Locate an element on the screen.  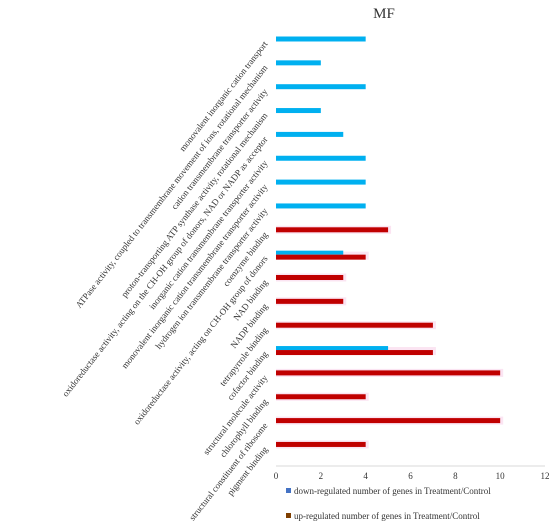
x-tick-label: 0 is located at coordinates (276, 476).